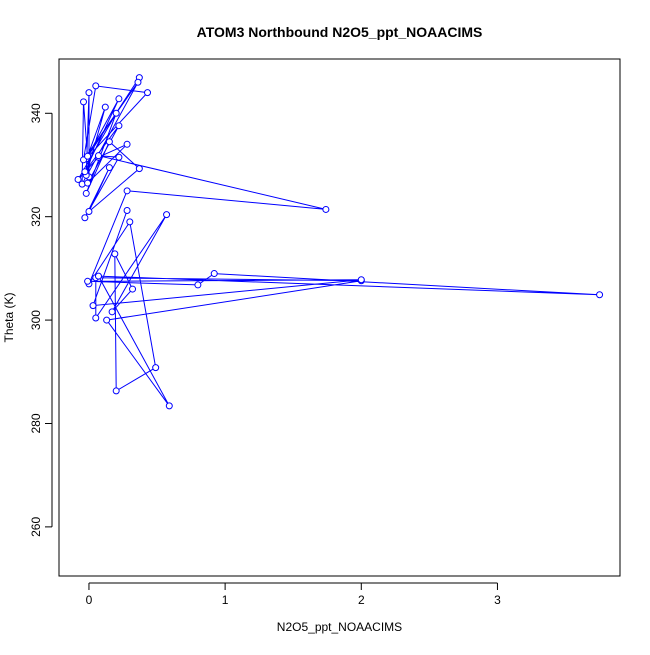  What do you see at coordinates (361, 600) in the screenshot?
I see `x-tick-label: 2` at bounding box center [361, 600].